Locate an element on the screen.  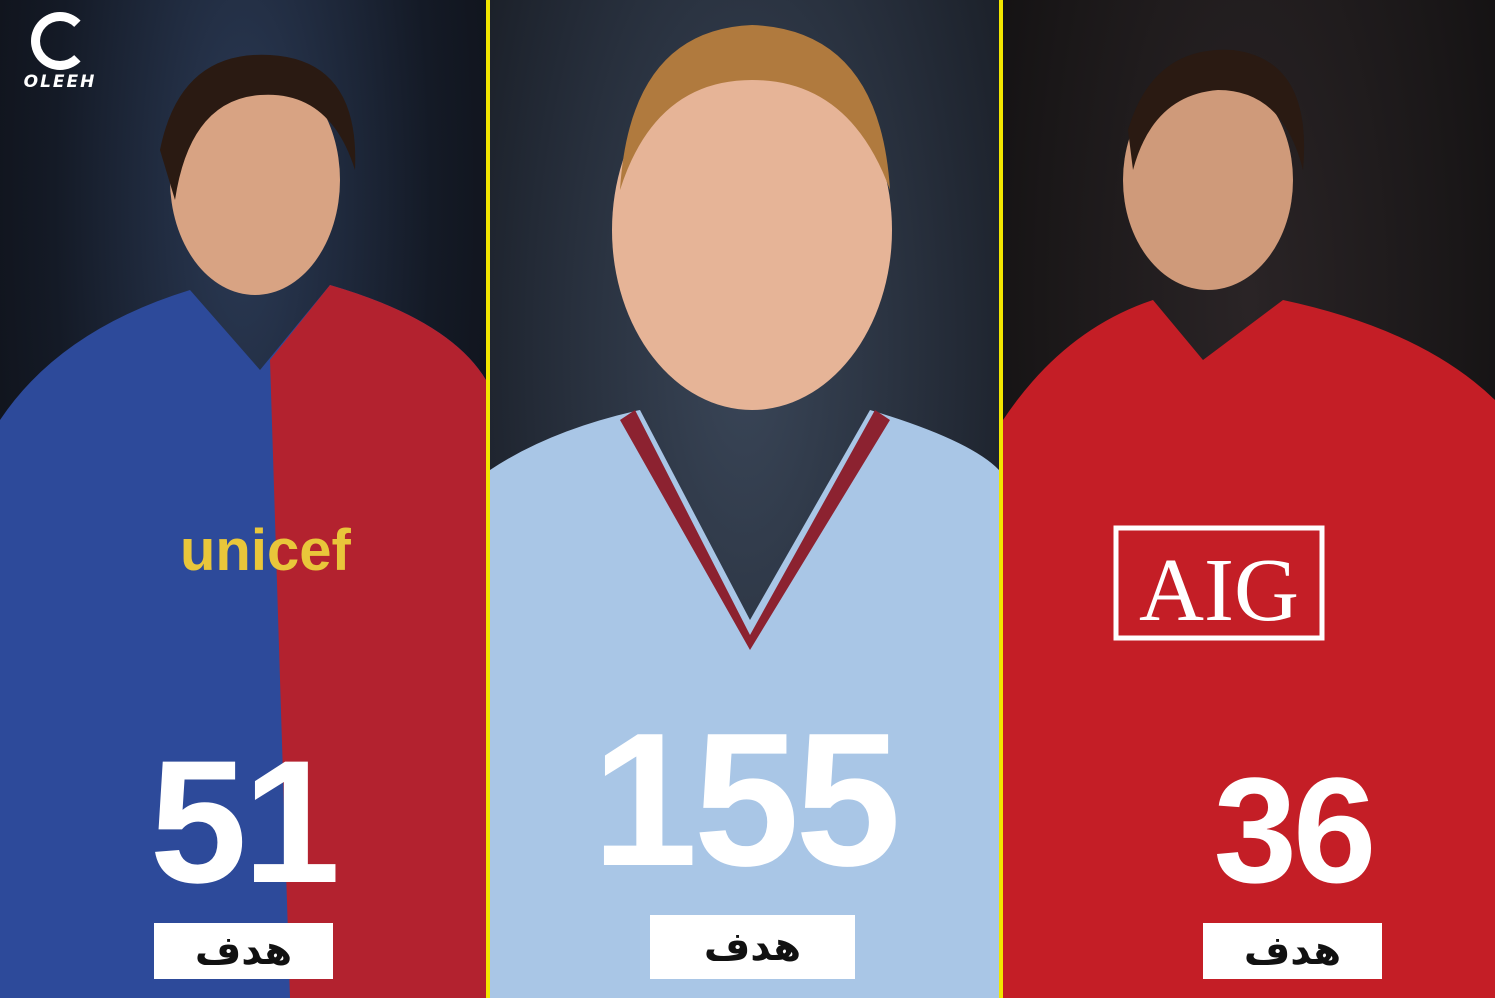
goals-count: 155 is located at coordinates (746, 800).